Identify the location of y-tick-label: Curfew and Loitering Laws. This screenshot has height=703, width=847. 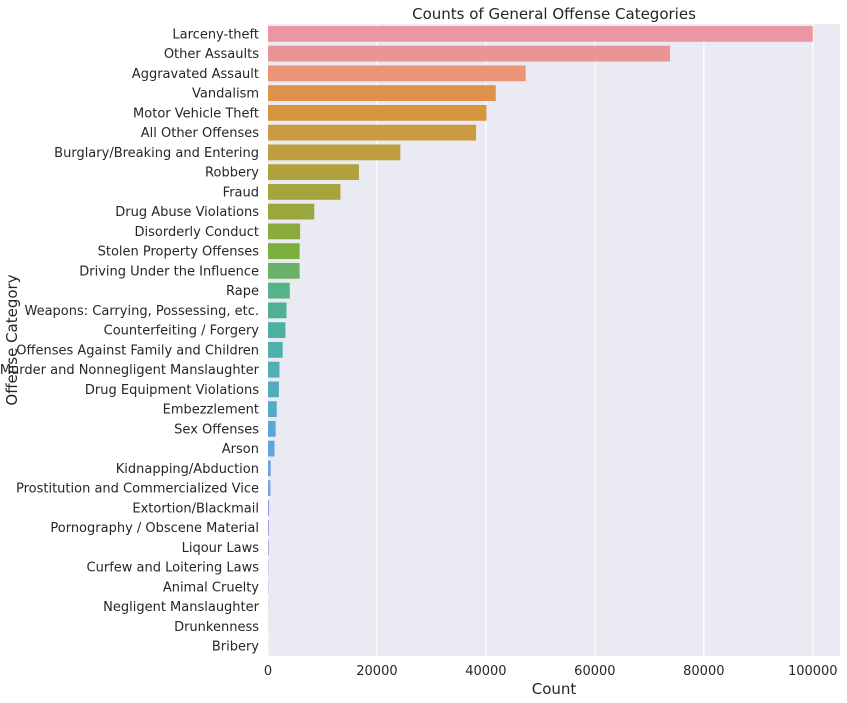
(173, 568).